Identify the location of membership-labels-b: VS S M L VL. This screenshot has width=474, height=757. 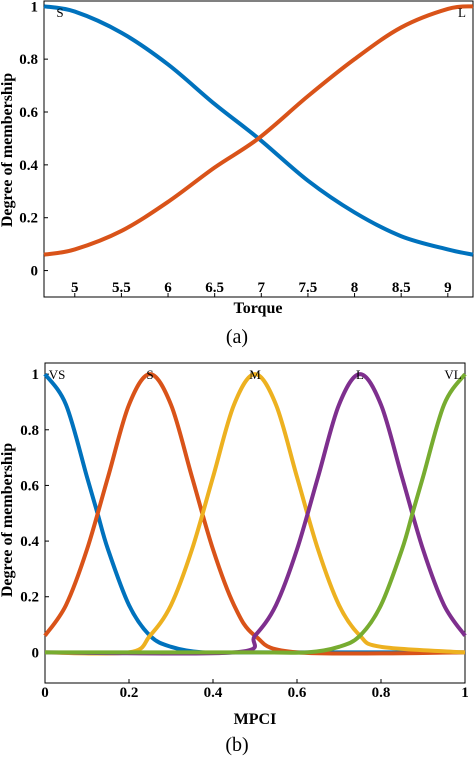
(255, 374).